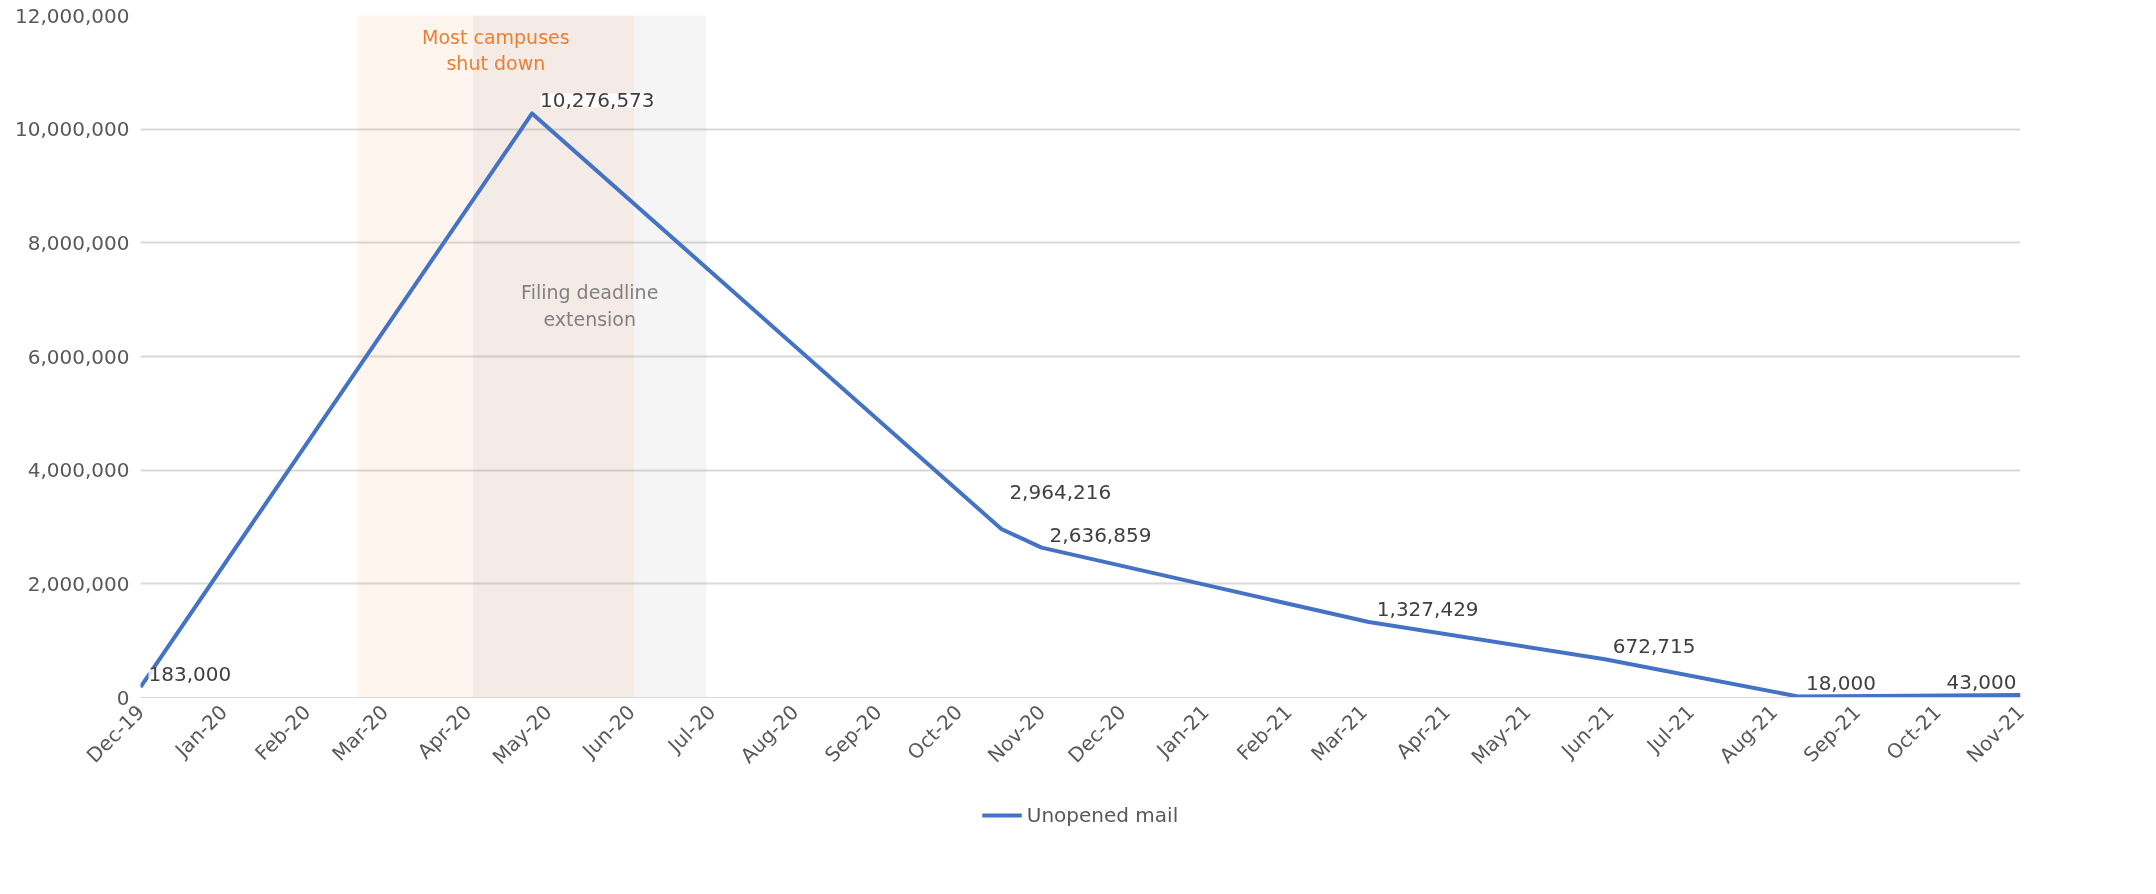 This screenshot has height=894, width=2156. Describe the element at coordinates (590, 305) in the screenshot. I see `band-label: Filing deadline extension` at that location.